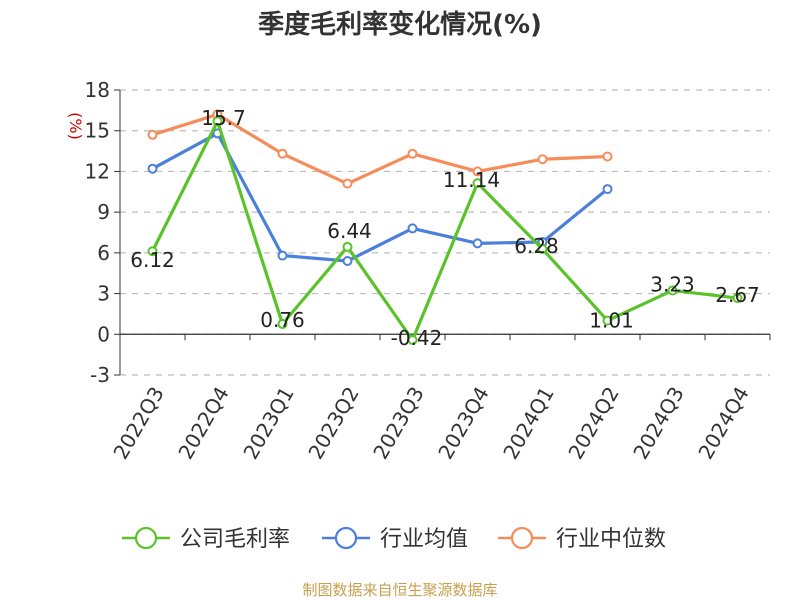 This screenshot has width=800, height=600. Describe the element at coordinates (138, 423) in the screenshot. I see `x-tick-label: 2022Q3` at that location.